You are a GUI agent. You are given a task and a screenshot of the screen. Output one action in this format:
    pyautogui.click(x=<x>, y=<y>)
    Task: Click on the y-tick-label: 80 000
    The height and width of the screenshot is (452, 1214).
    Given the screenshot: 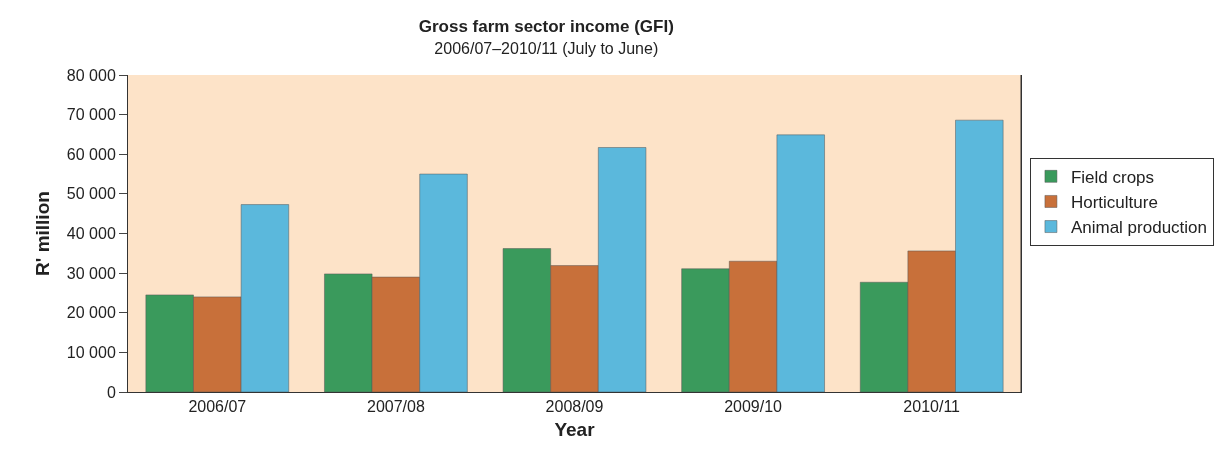 What is the action you would take?
    pyautogui.click(x=91, y=75)
    